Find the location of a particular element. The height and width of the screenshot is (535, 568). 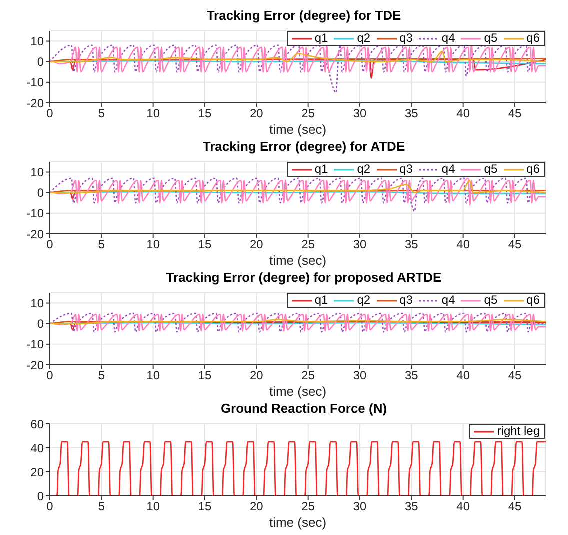

legend-label: right leg is located at coordinates (518, 431).